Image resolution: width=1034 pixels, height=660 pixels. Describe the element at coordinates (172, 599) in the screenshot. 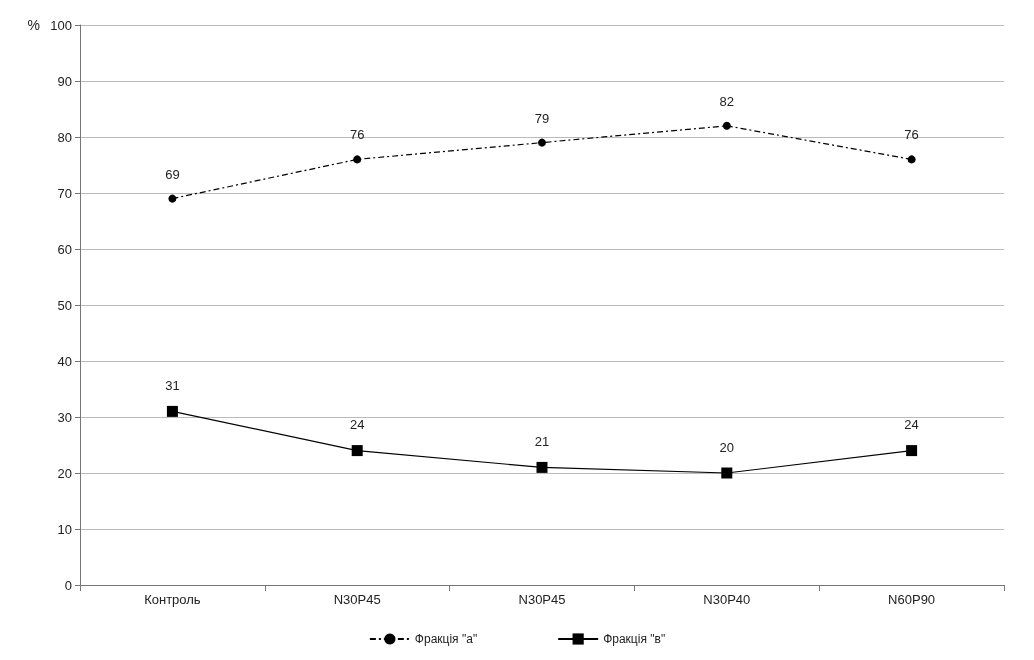

I see `x-tick-label: Контроль` at that location.